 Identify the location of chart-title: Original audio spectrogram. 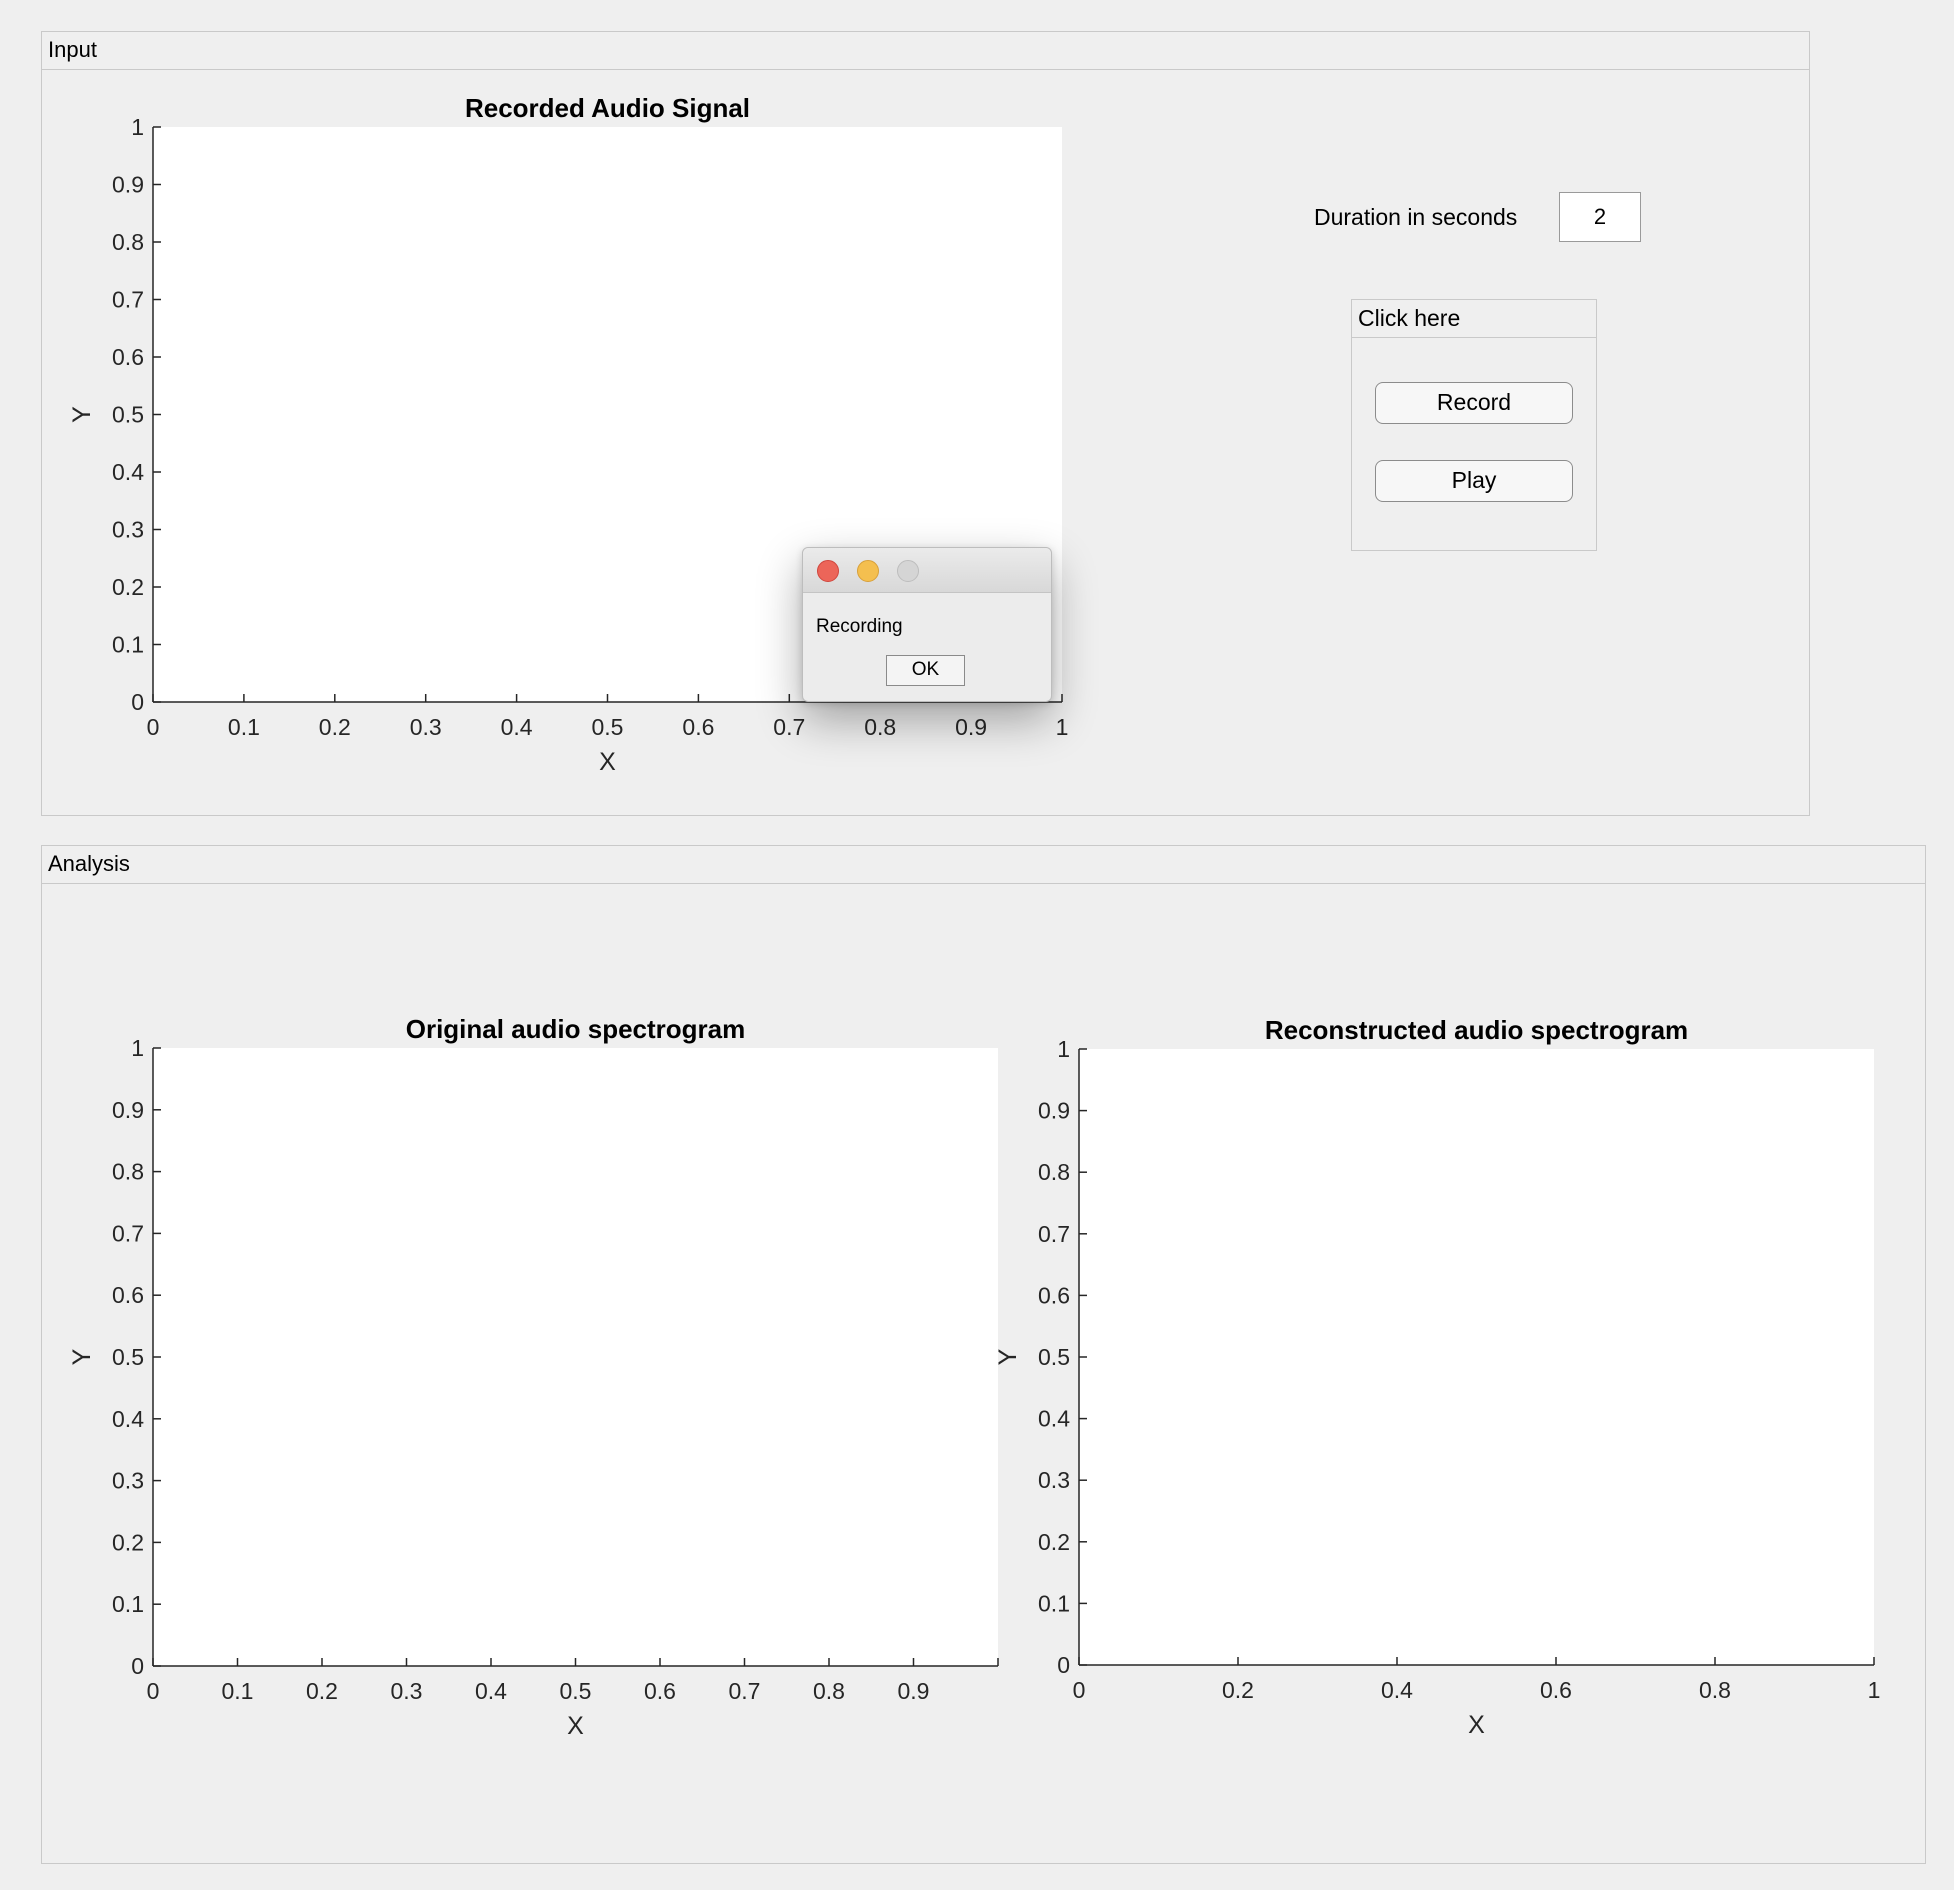
(576, 1029).